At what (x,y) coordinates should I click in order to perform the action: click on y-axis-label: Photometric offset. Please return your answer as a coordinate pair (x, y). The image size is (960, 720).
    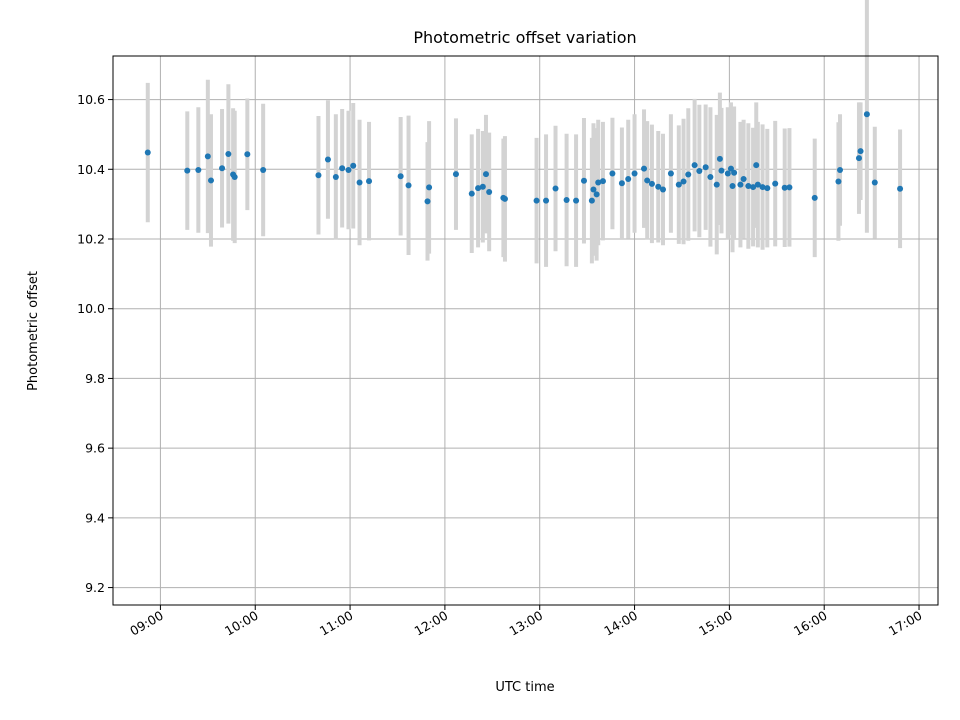
    Looking at the image, I should click on (33, 331).